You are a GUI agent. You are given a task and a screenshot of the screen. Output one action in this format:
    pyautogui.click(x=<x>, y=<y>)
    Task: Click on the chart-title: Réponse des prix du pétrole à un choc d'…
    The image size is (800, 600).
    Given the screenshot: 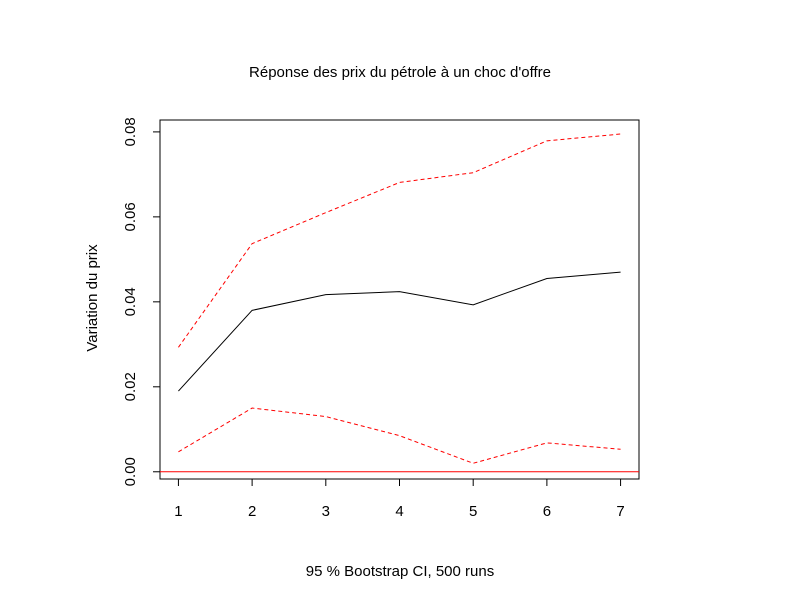 What is the action you would take?
    pyautogui.click(x=400, y=72)
    